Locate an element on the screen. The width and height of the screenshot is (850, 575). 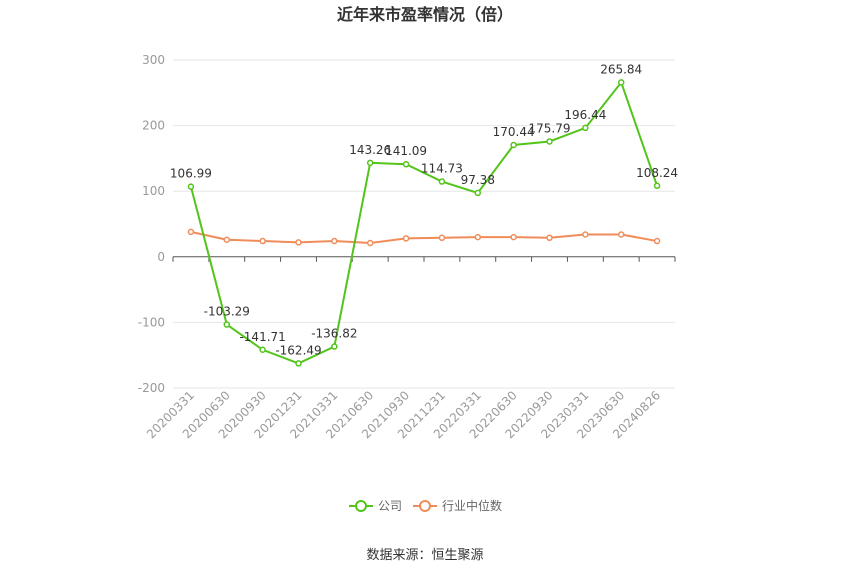
y-tick-label: -200 is located at coordinates (151, 388).